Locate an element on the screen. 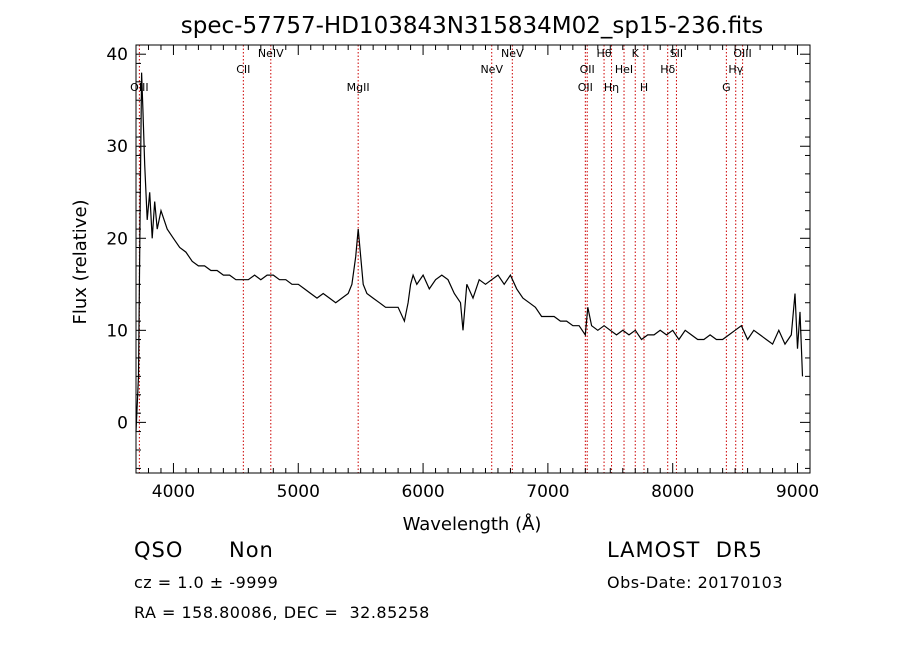 This screenshot has height=649, width=900. redshift-readout: cz = 1.0 ± -9999 is located at coordinates (206, 582).